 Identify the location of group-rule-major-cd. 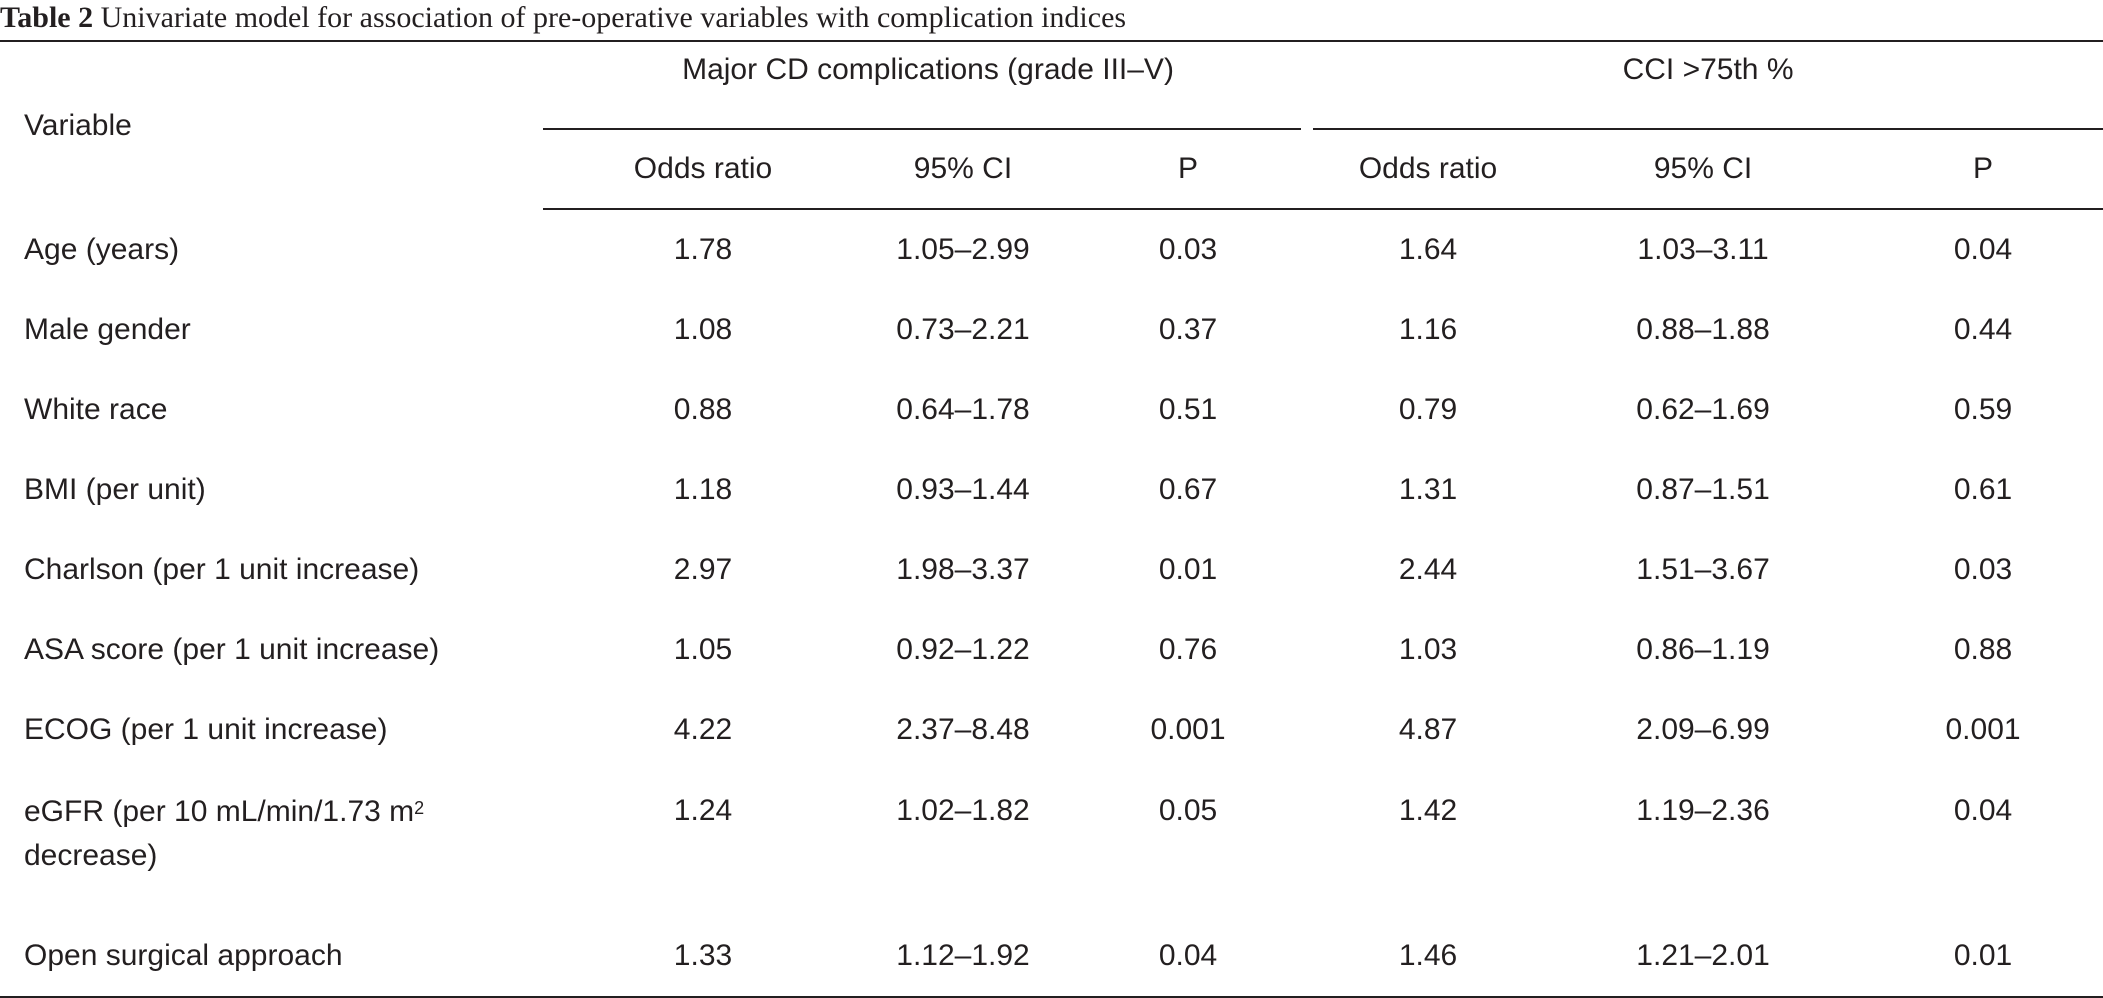
(922, 129).